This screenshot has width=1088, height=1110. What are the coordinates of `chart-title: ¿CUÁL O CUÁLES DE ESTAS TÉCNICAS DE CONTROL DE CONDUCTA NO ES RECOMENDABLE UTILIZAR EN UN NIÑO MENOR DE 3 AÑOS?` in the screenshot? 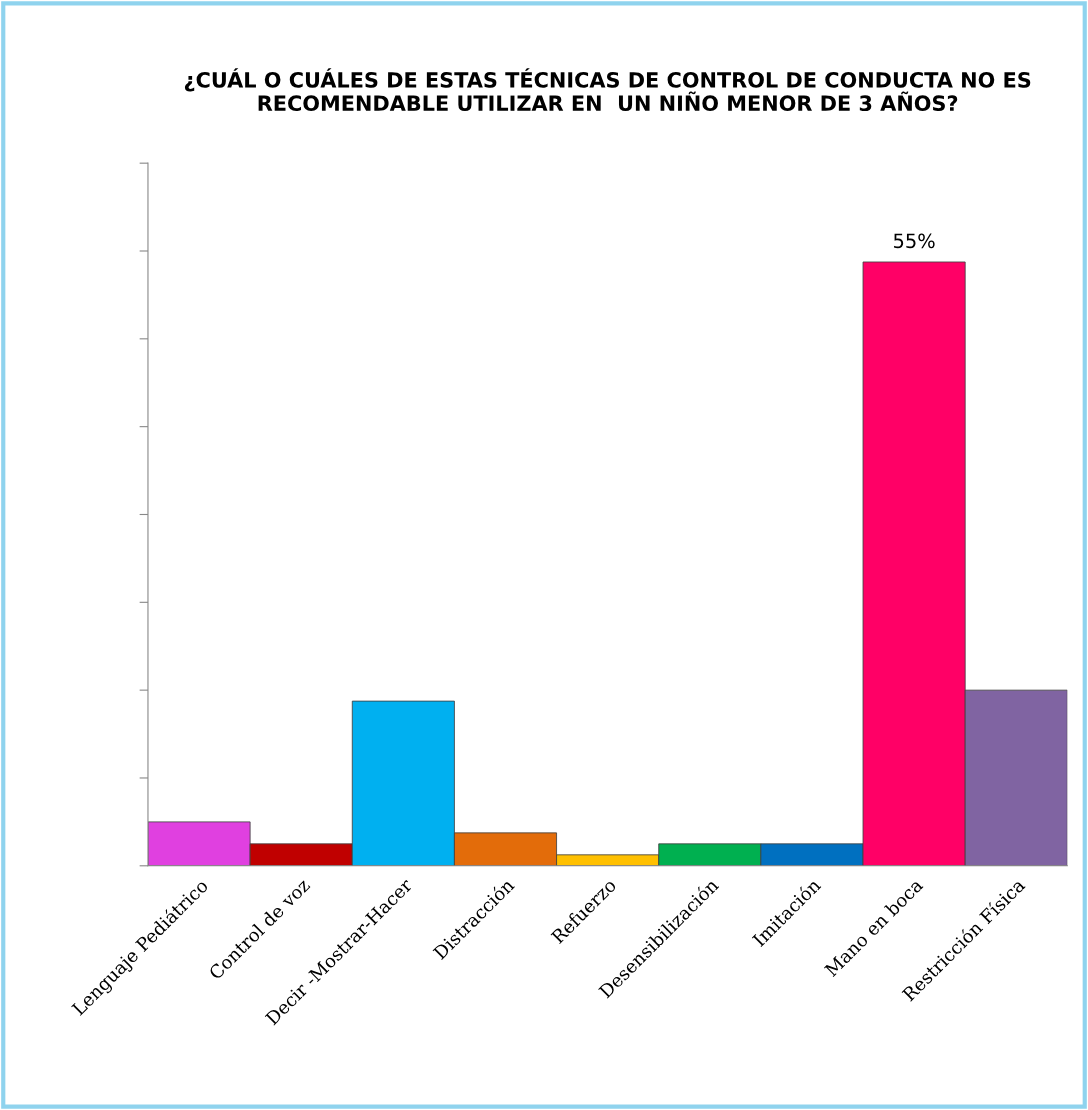 It's located at (607, 90).